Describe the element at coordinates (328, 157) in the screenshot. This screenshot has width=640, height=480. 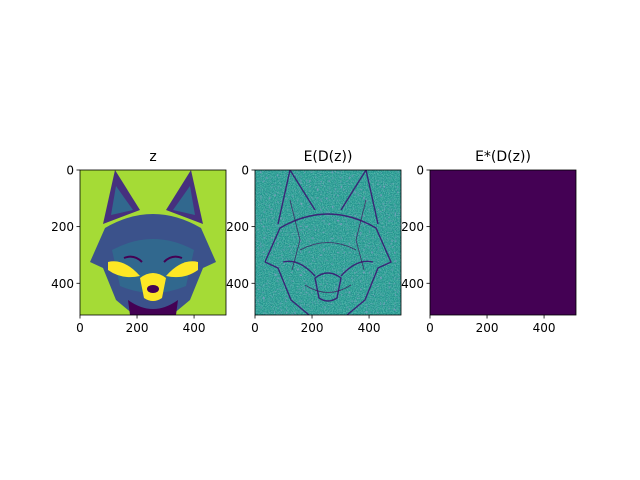
I see `panel-title: E(D(z))` at that location.